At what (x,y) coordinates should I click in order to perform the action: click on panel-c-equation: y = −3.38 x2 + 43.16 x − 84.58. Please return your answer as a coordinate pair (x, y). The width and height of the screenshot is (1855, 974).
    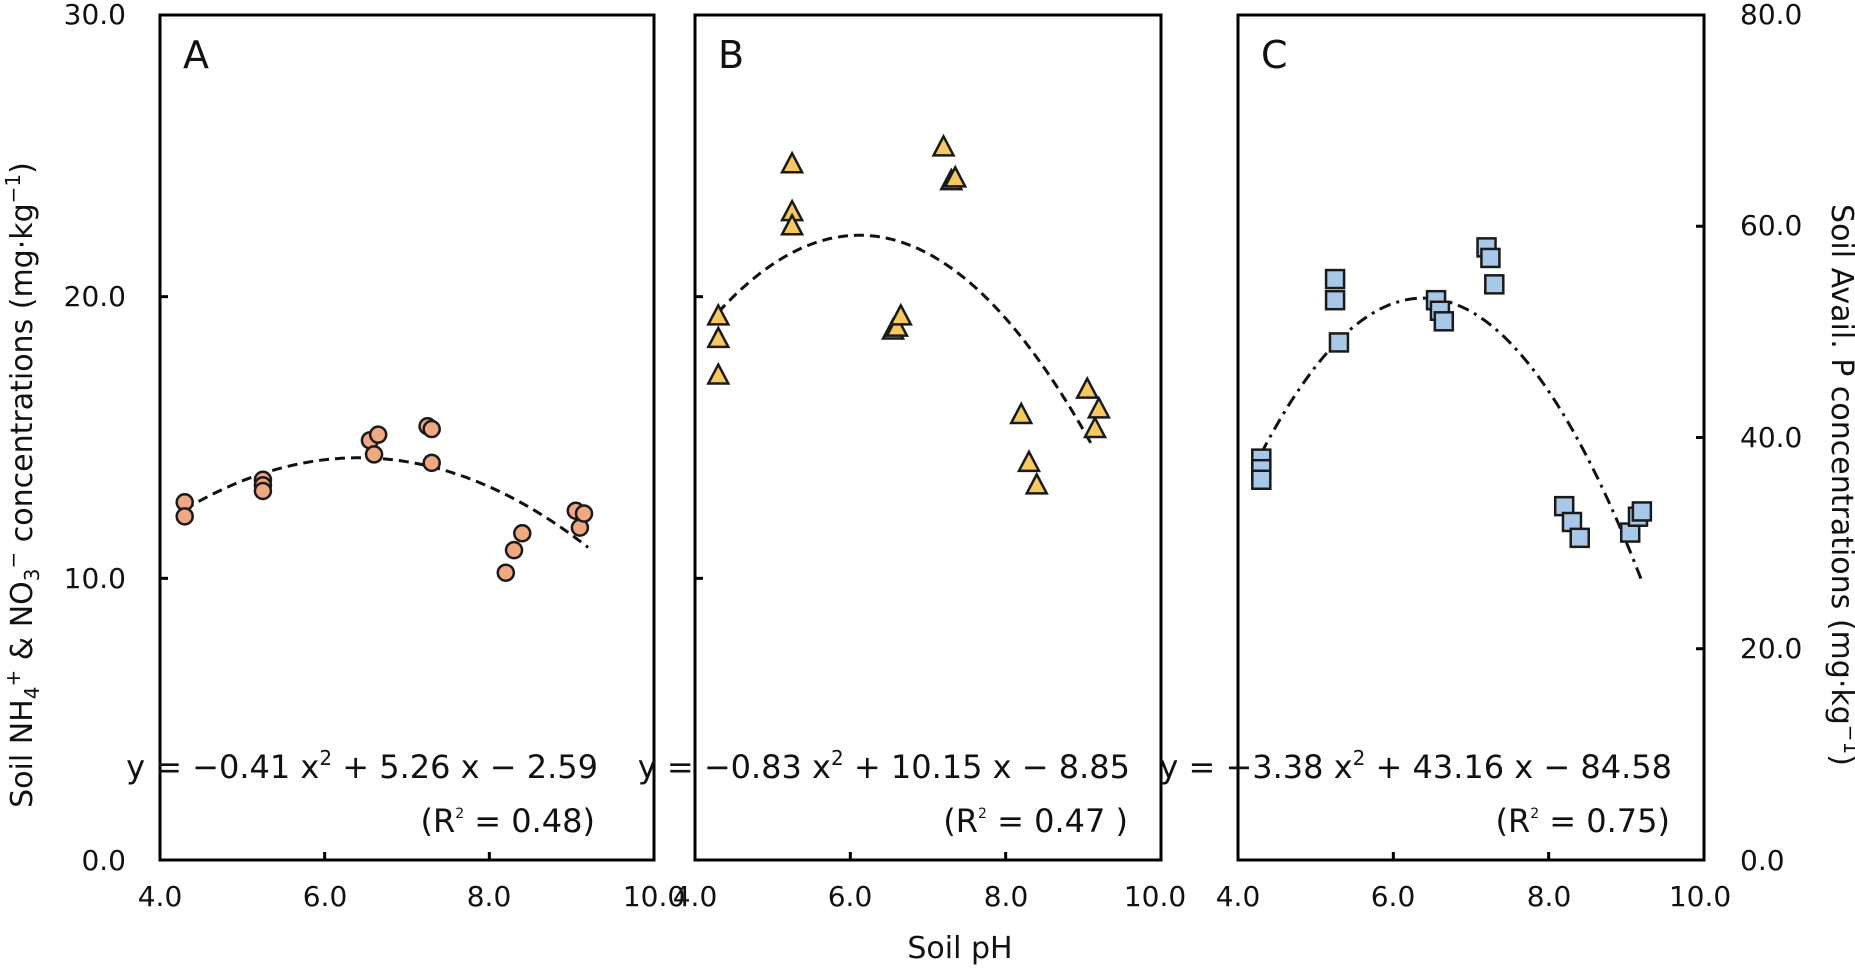
    Looking at the image, I should click on (1415, 766).